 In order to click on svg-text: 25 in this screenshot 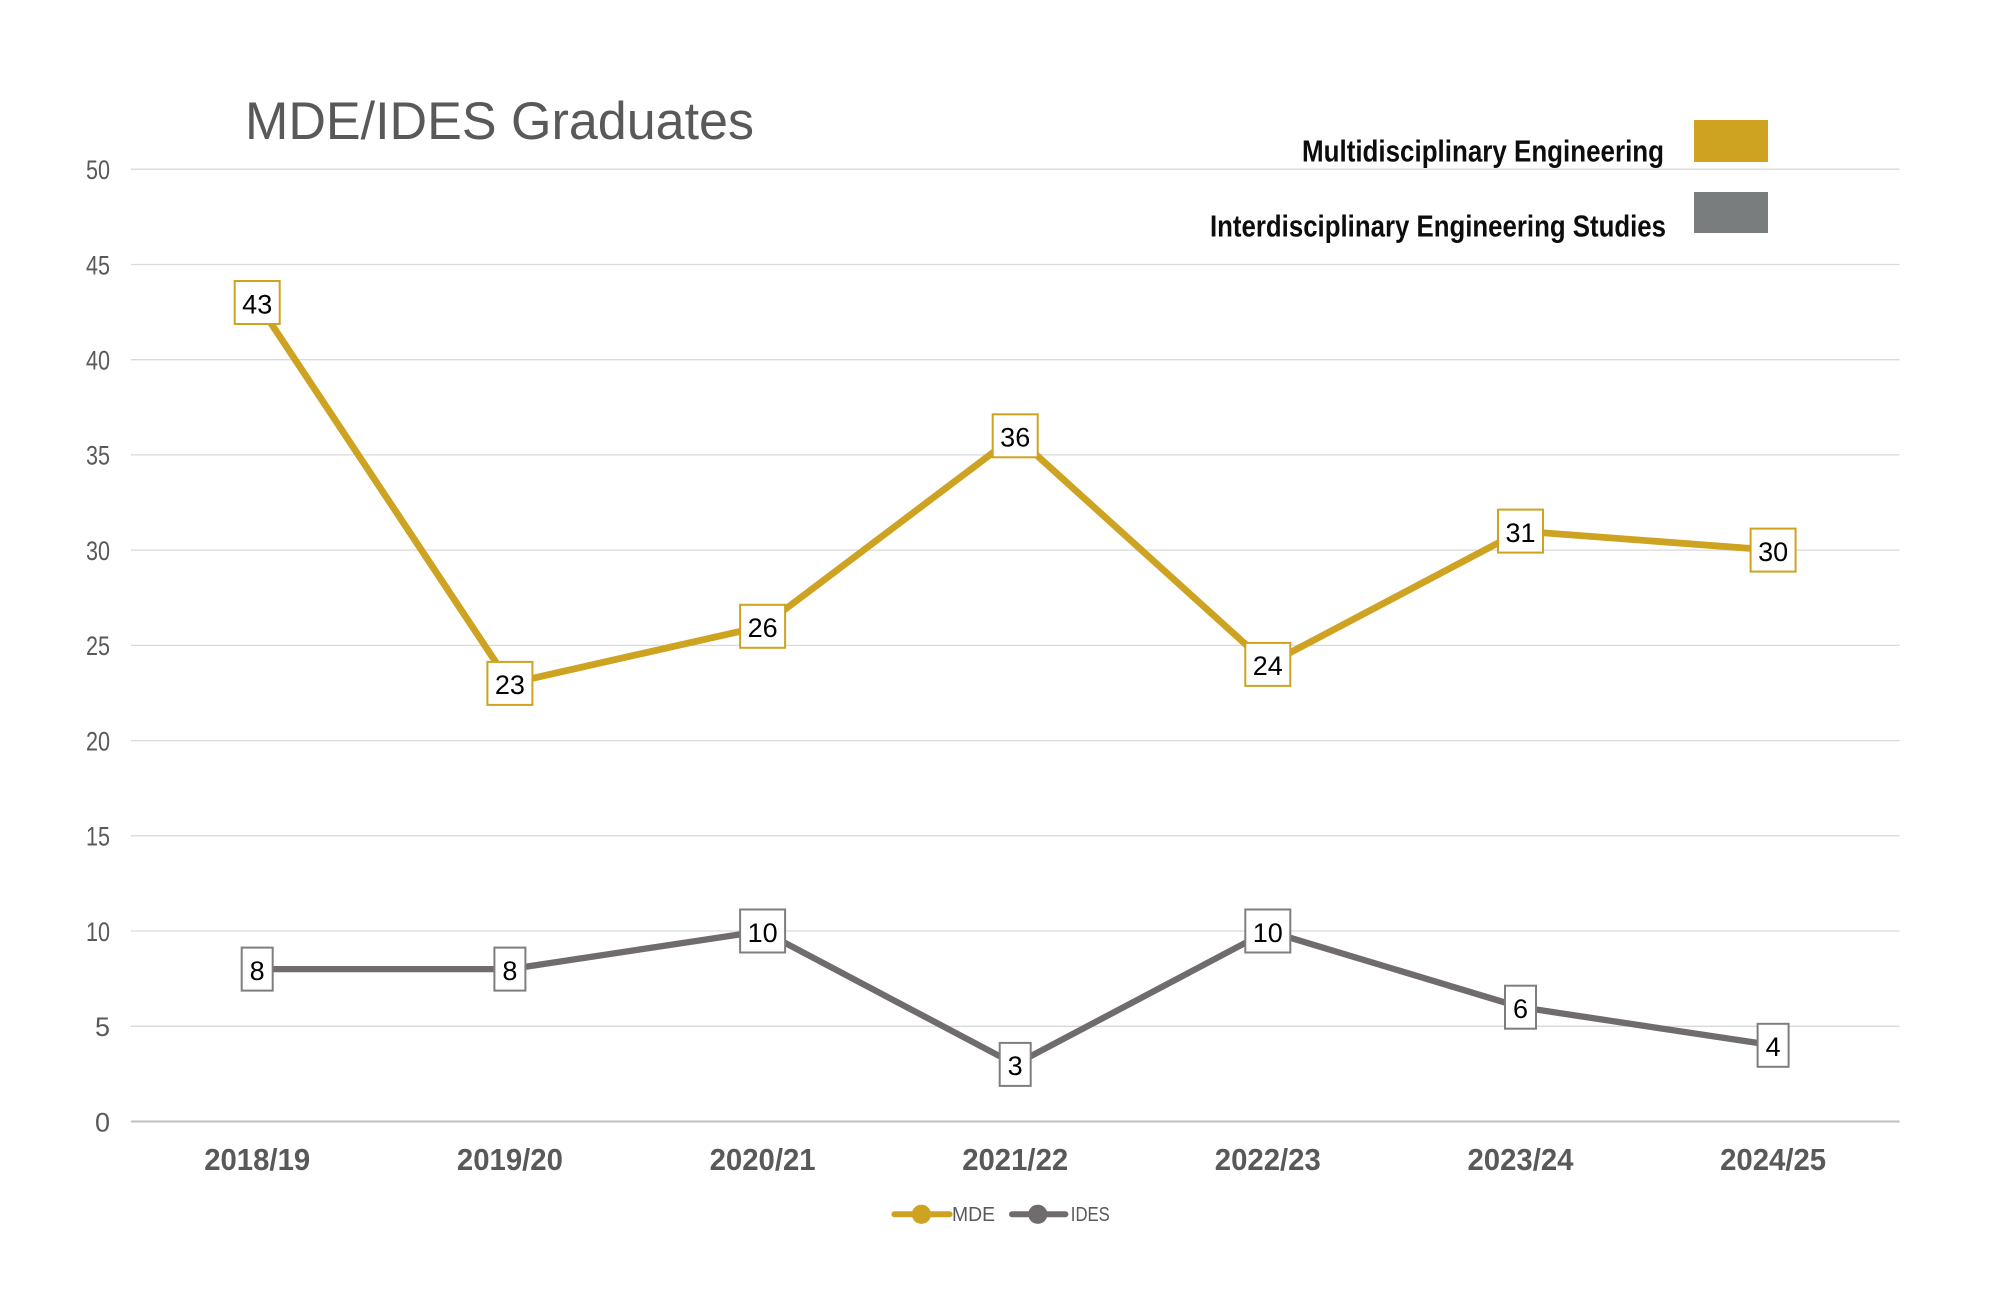, I will do `click(98, 646)`.